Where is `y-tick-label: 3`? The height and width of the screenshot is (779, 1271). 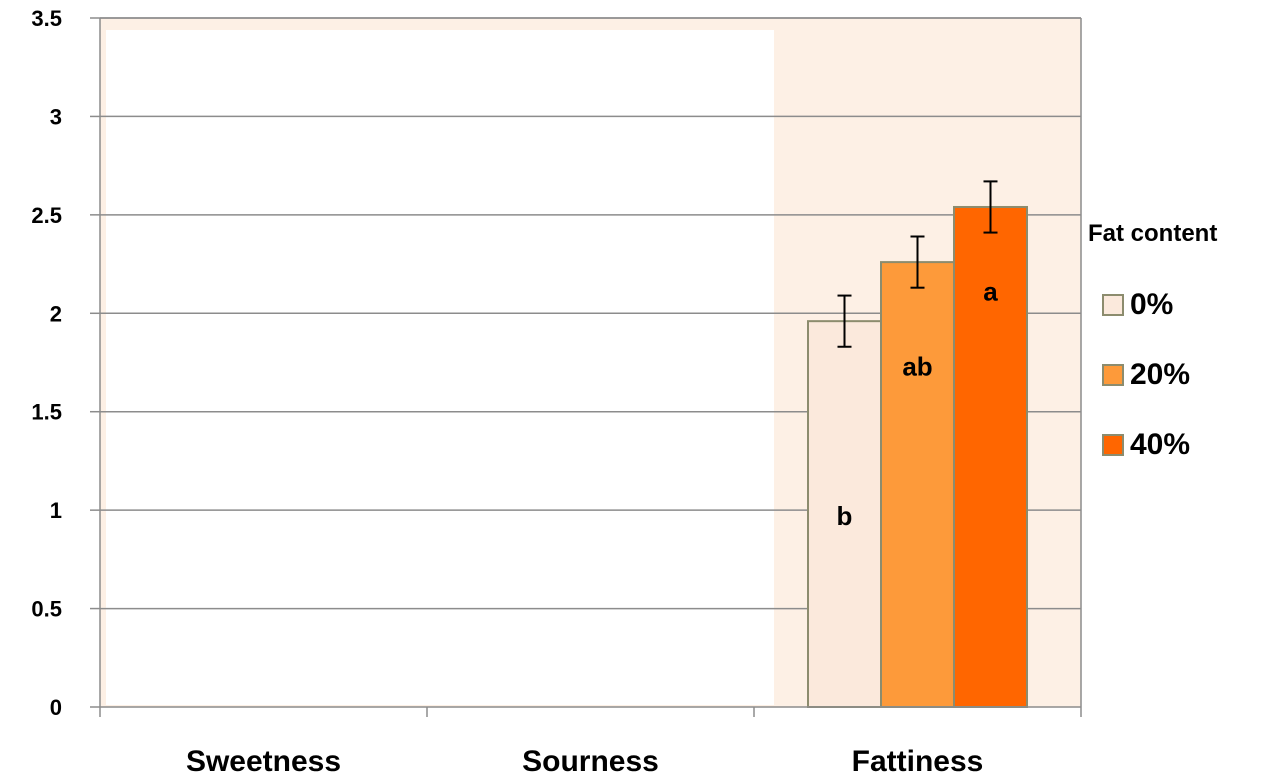
y-tick-label: 3 is located at coordinates (56, 116).